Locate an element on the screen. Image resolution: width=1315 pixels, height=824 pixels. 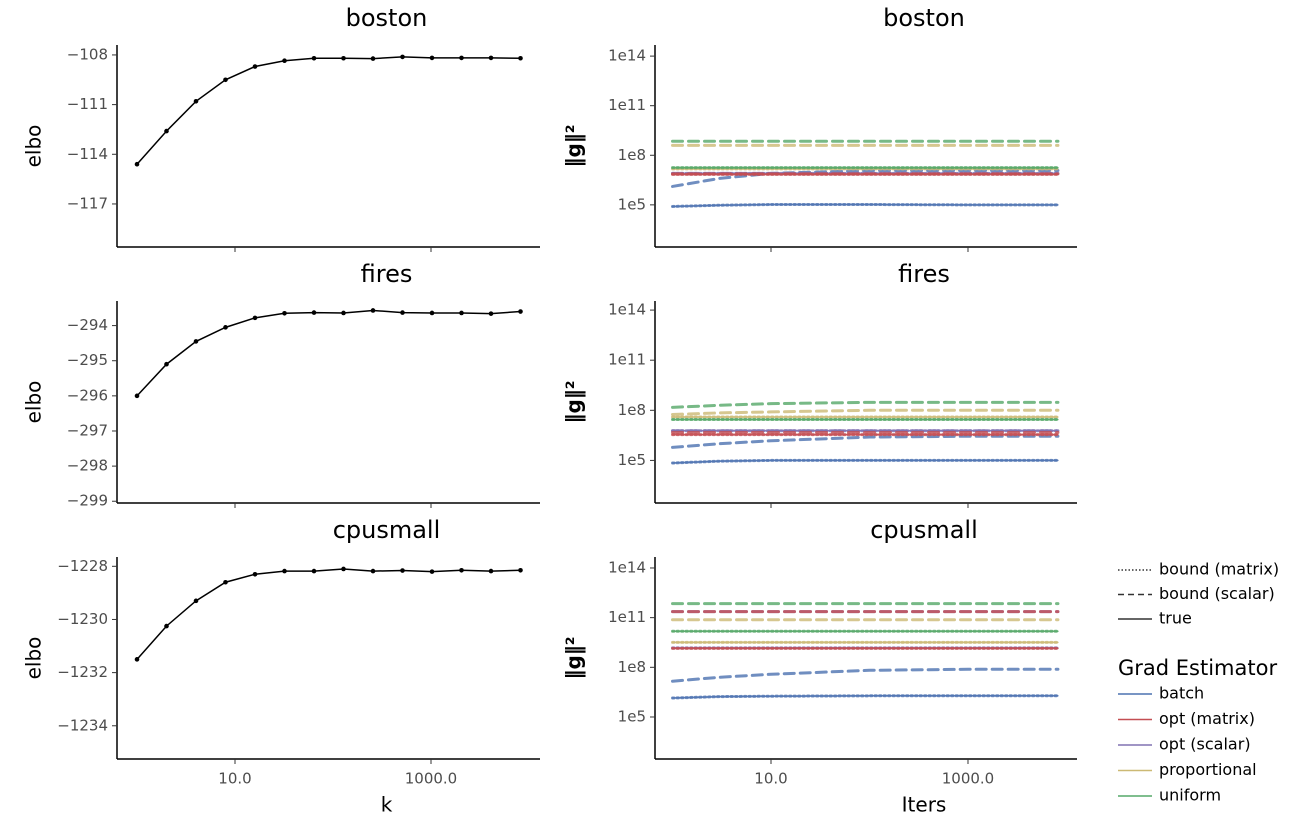
legend-title: Grad Estimator is located at coordinates (1197, 668).